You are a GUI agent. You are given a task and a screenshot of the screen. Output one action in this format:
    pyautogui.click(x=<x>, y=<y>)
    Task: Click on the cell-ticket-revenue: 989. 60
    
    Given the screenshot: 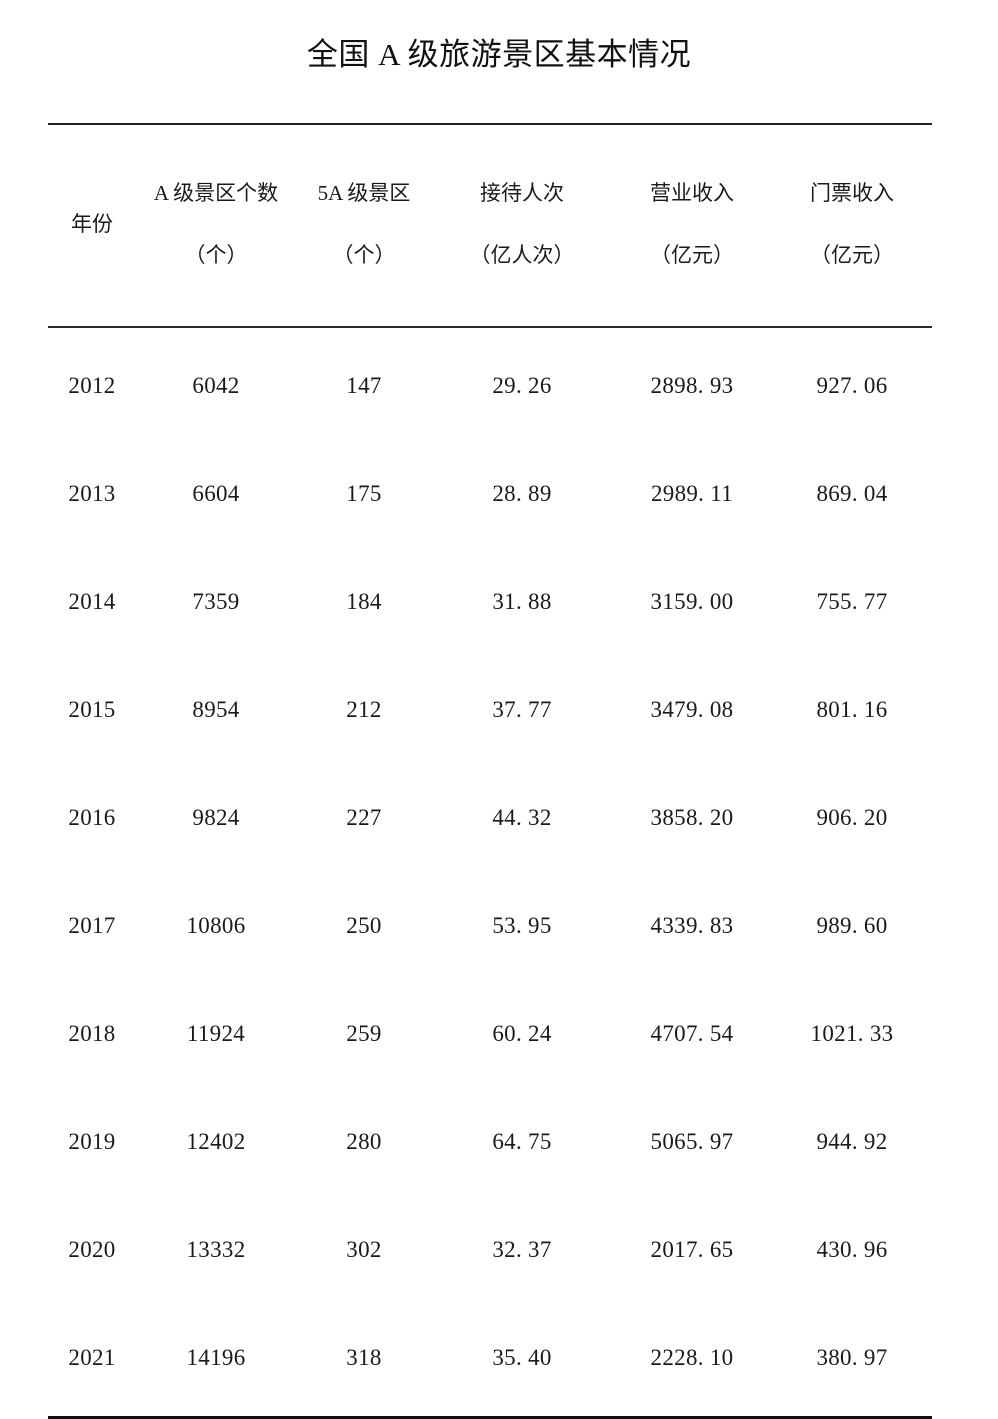 What is the action you would take?
    pyautogui.click(x=852, y=925)
    